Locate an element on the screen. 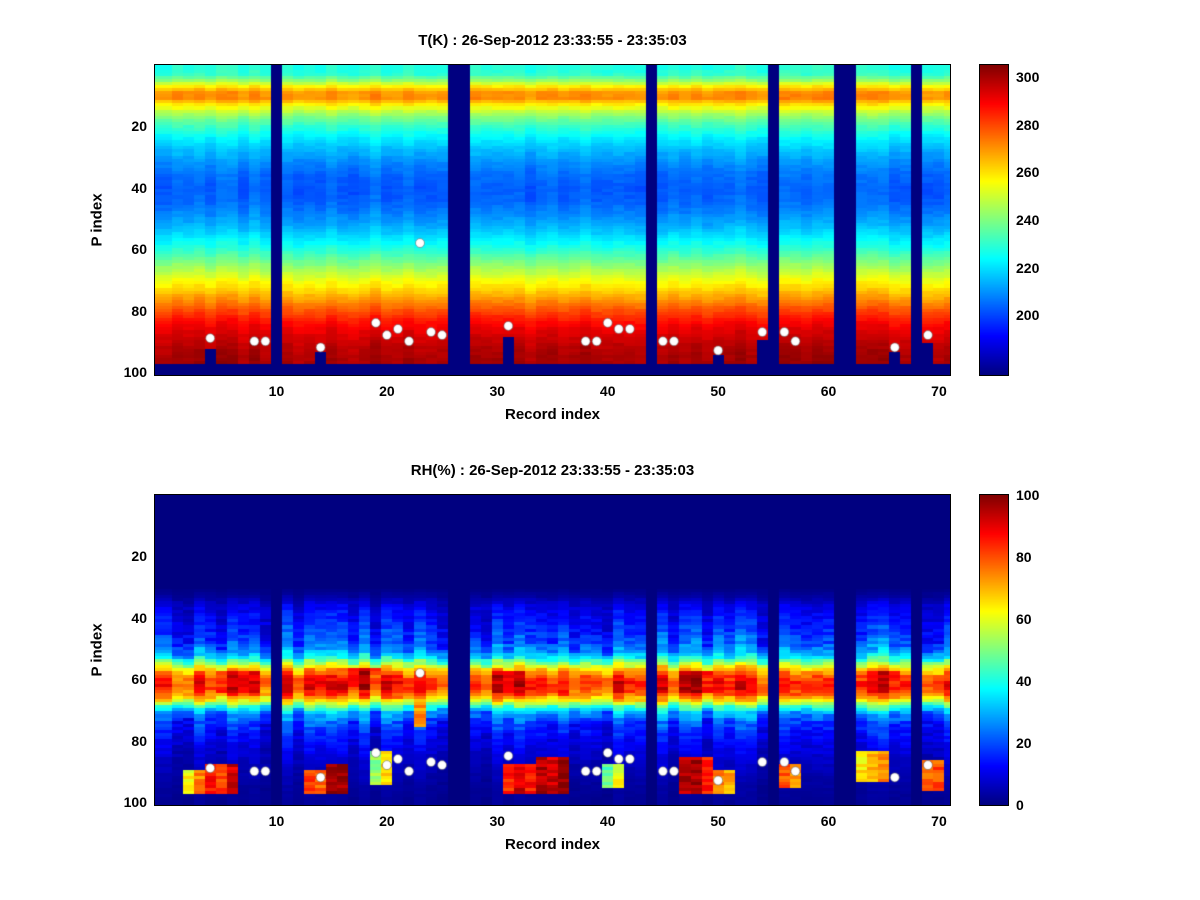 The width and height of the screenshot is (1200, 900). temp-y-tick-label: 20 is located at coordinates (139, 126).